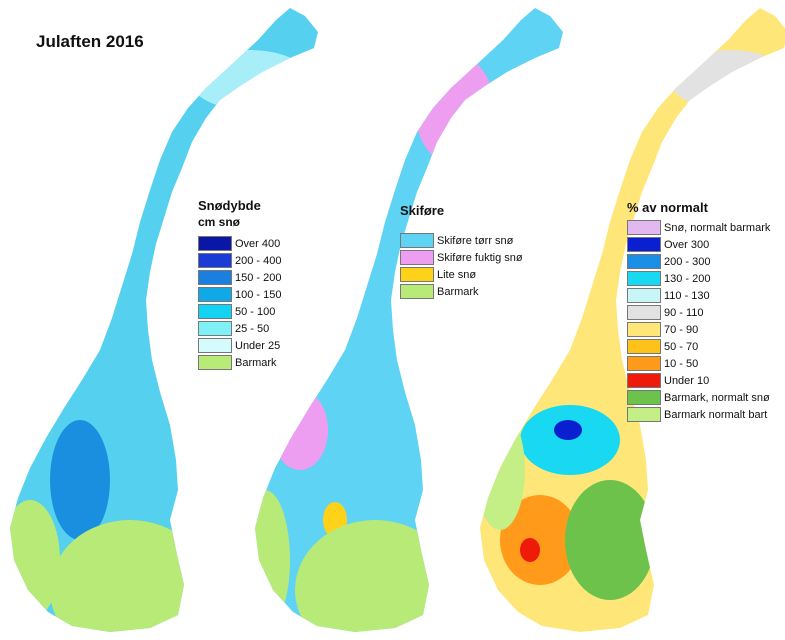 This screenshot has height=640, width=785. I want to click on legend-item: Under 10, so click(698, 380).